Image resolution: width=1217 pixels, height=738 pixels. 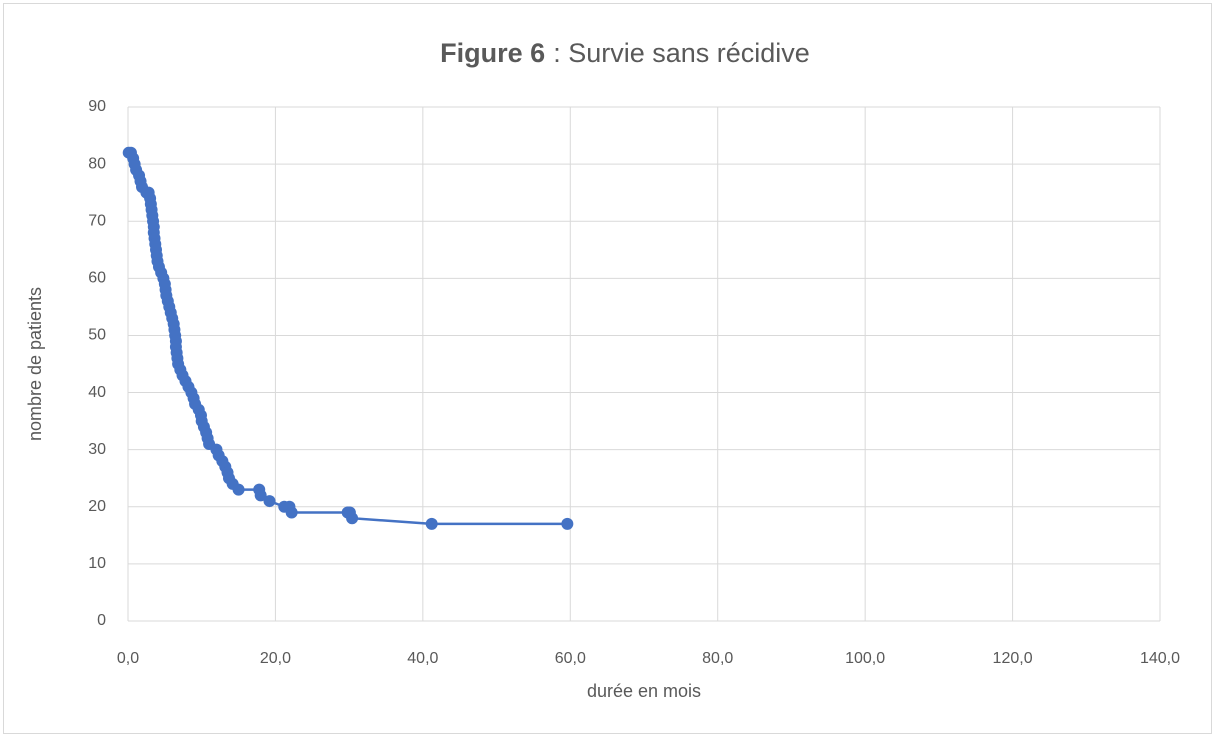 I want to click on x-tick-label: 80,0, so click(x=717, y=658).